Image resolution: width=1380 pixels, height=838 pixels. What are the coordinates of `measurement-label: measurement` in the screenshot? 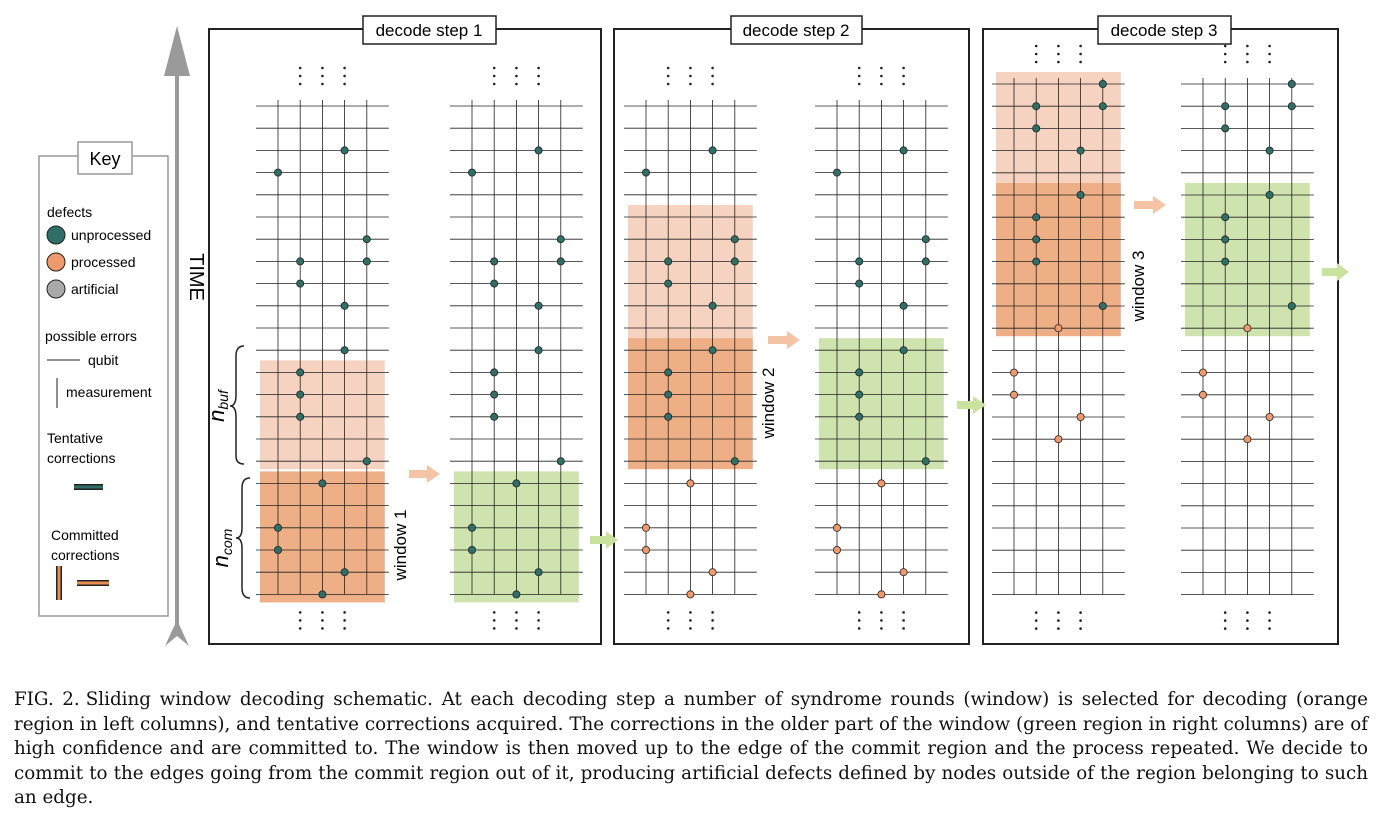 It's located at (109, 392).